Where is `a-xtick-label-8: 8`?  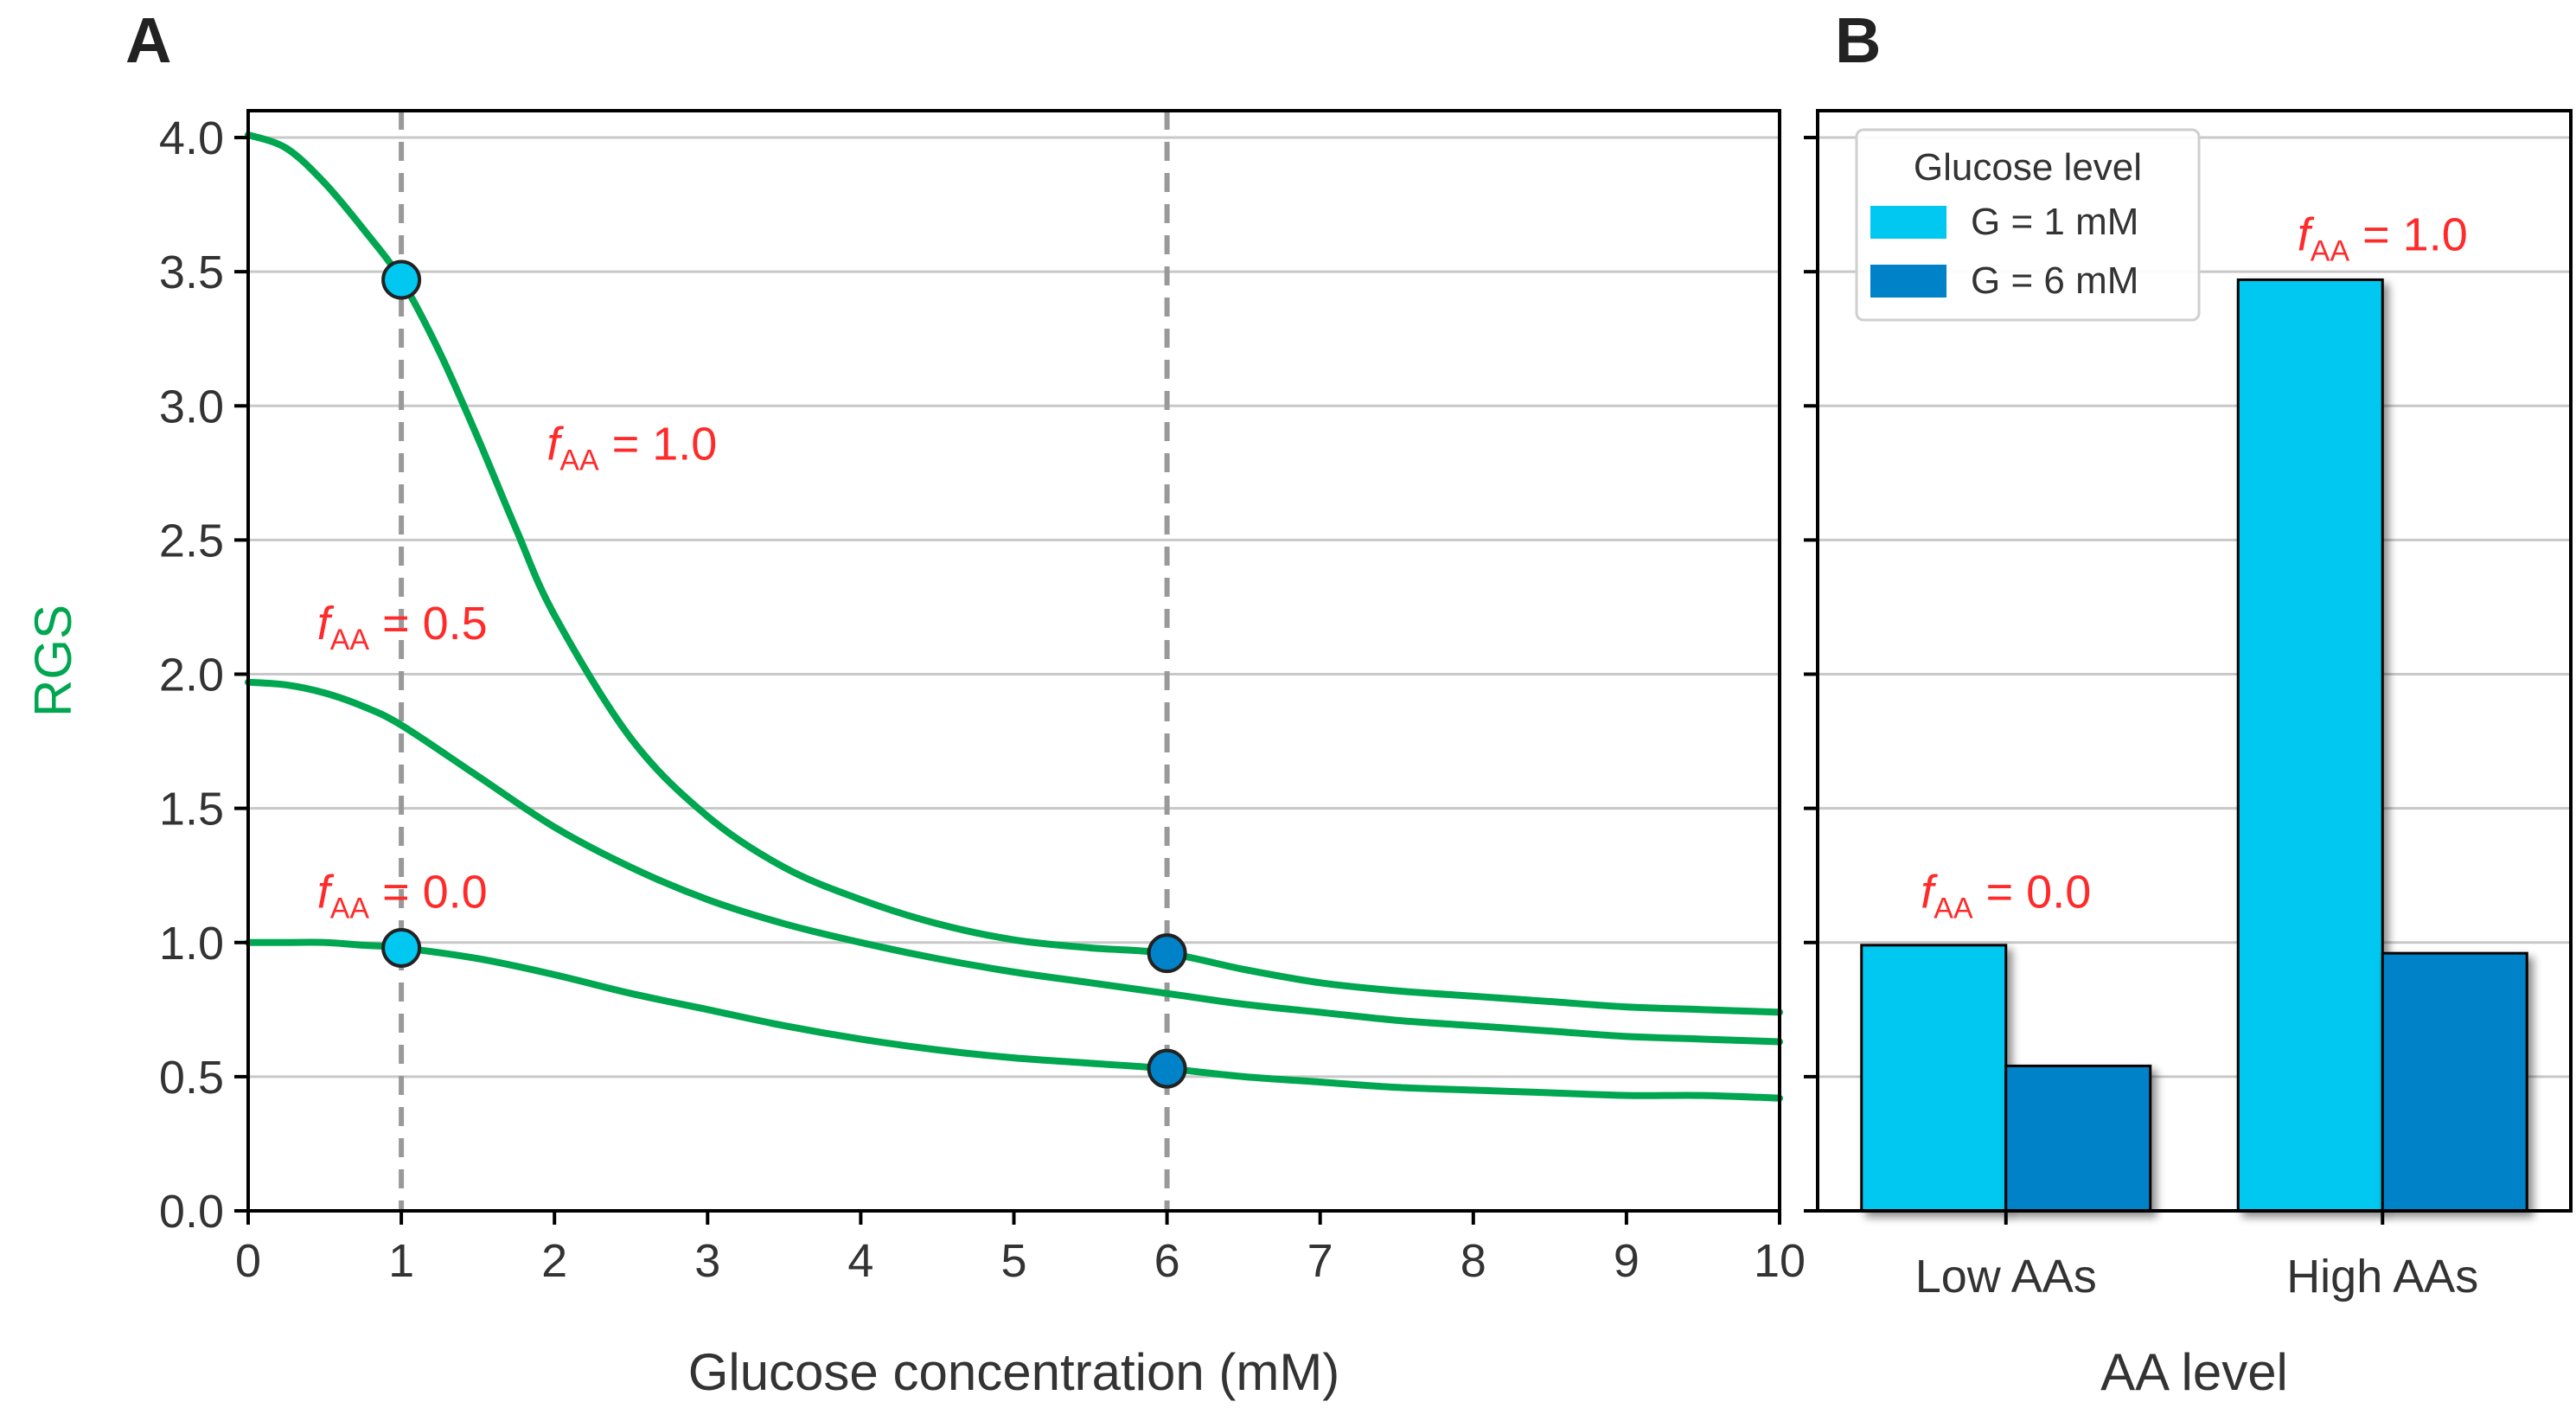 a-xtick-label-8: 8 is located at coordinates (1474, 1261).